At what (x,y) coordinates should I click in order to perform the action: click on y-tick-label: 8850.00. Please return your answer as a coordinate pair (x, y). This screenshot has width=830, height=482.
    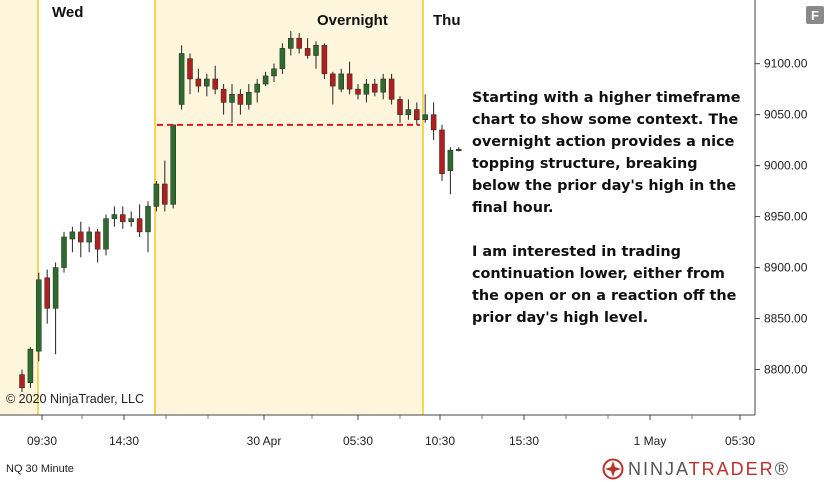
    Looking at the image, I should click on (786, 319).